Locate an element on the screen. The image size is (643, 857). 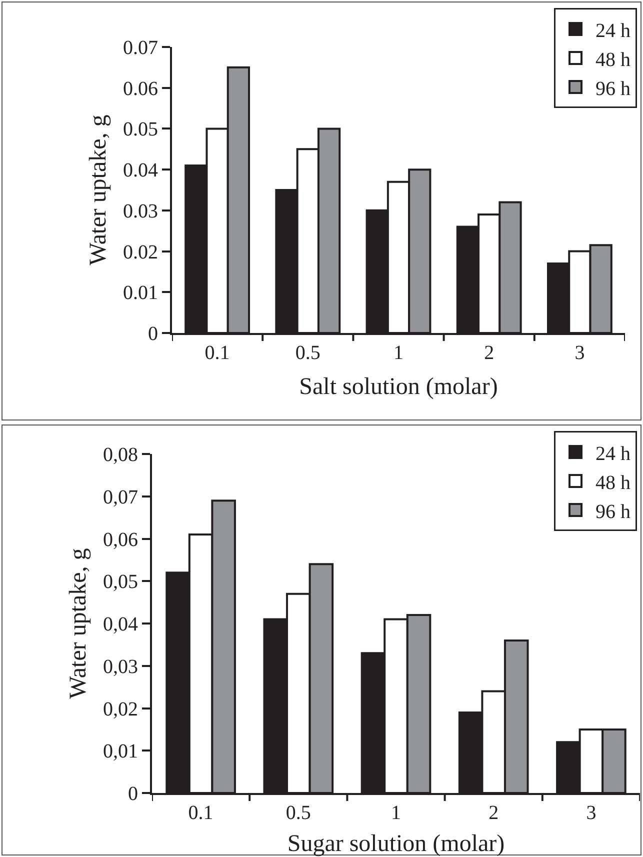
y-tick-label: 0.04 is located at coordinates (140, 171).